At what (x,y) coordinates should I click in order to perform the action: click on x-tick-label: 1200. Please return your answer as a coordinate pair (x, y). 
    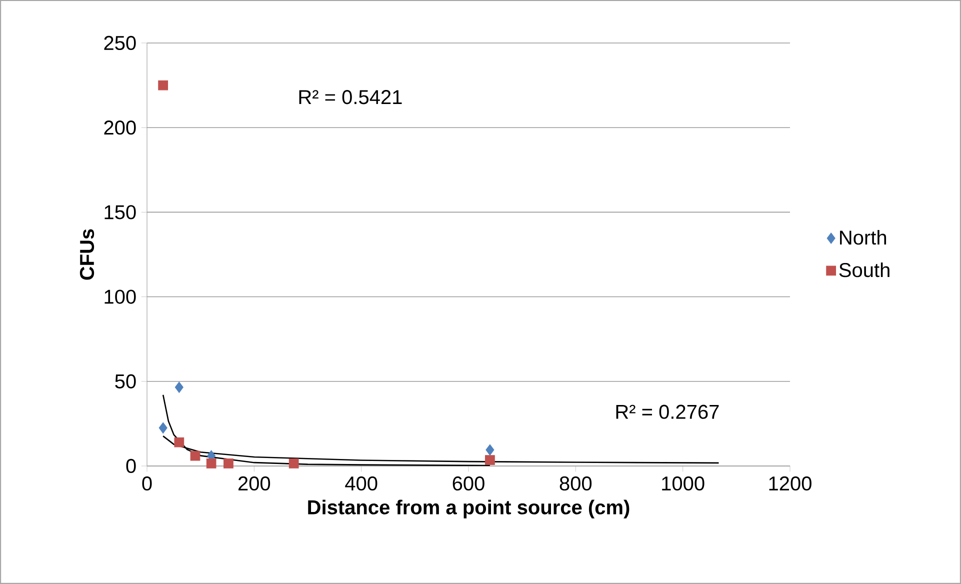
    Looking at the image, I should click on (790, 483).